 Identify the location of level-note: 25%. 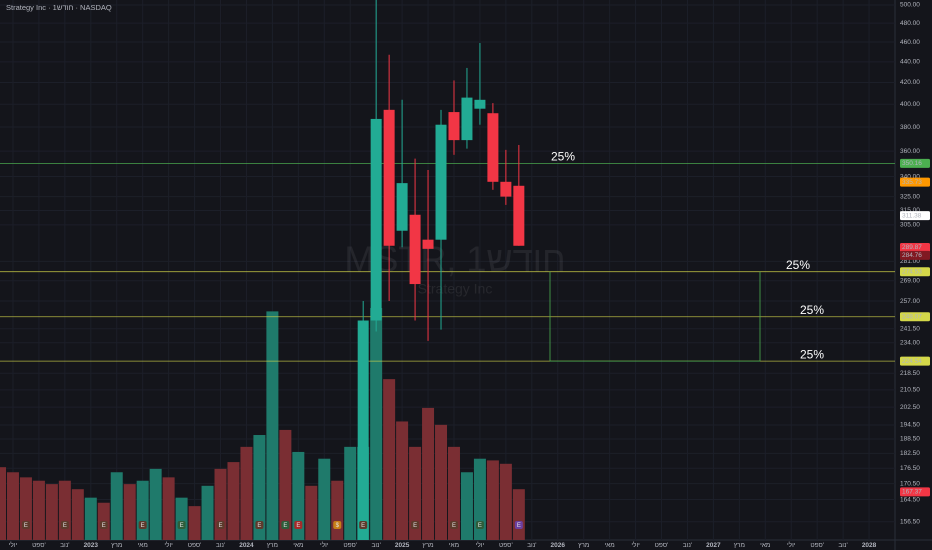
(812, 354).